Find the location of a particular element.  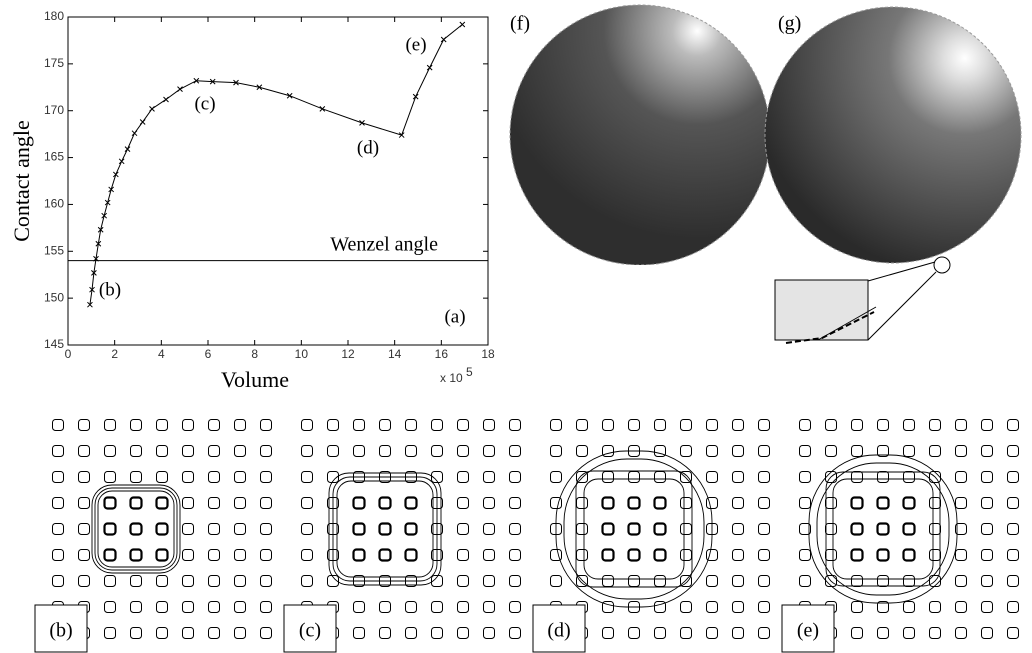

pillar-pattern: (c) is located at coordinates (402, 536).